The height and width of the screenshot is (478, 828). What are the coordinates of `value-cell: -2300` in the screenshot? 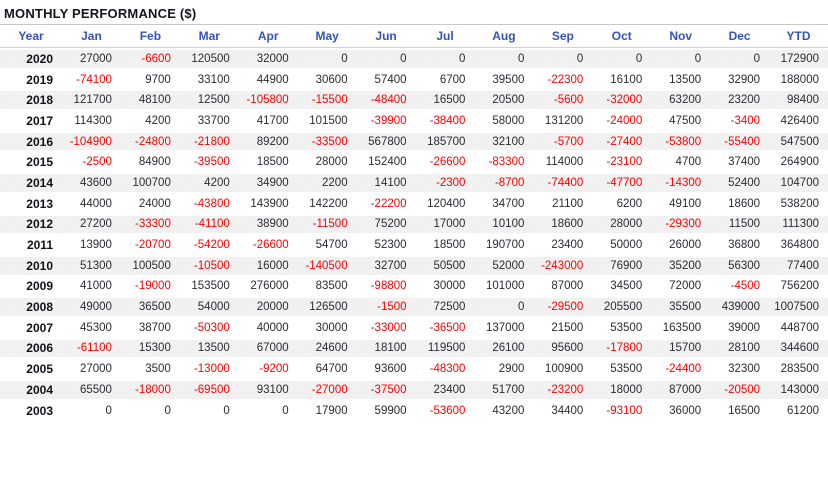 It's located at (445, 182).